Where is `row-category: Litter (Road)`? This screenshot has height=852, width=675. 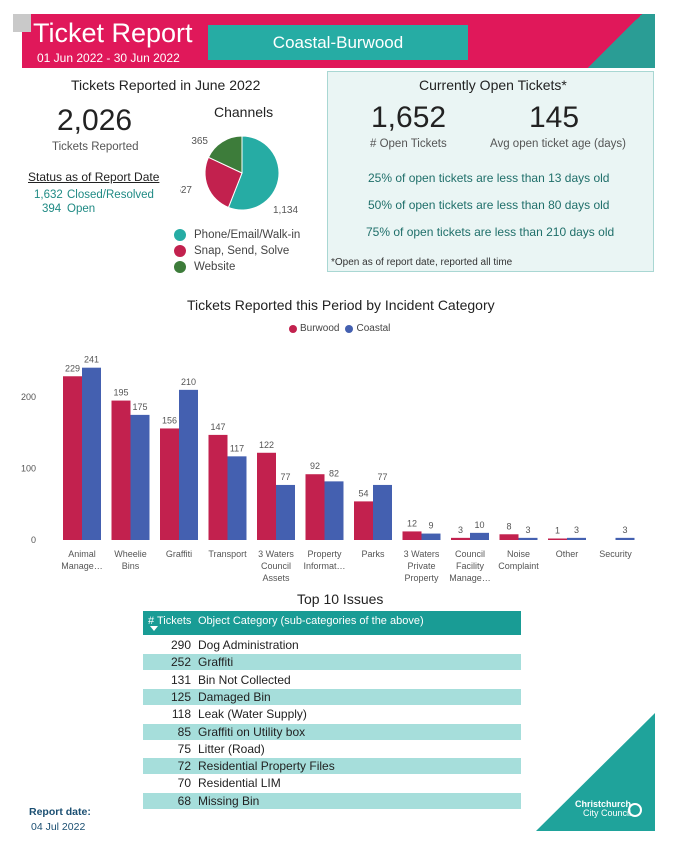 row-category: Litter (Road) is located at coordinates (231, 748).